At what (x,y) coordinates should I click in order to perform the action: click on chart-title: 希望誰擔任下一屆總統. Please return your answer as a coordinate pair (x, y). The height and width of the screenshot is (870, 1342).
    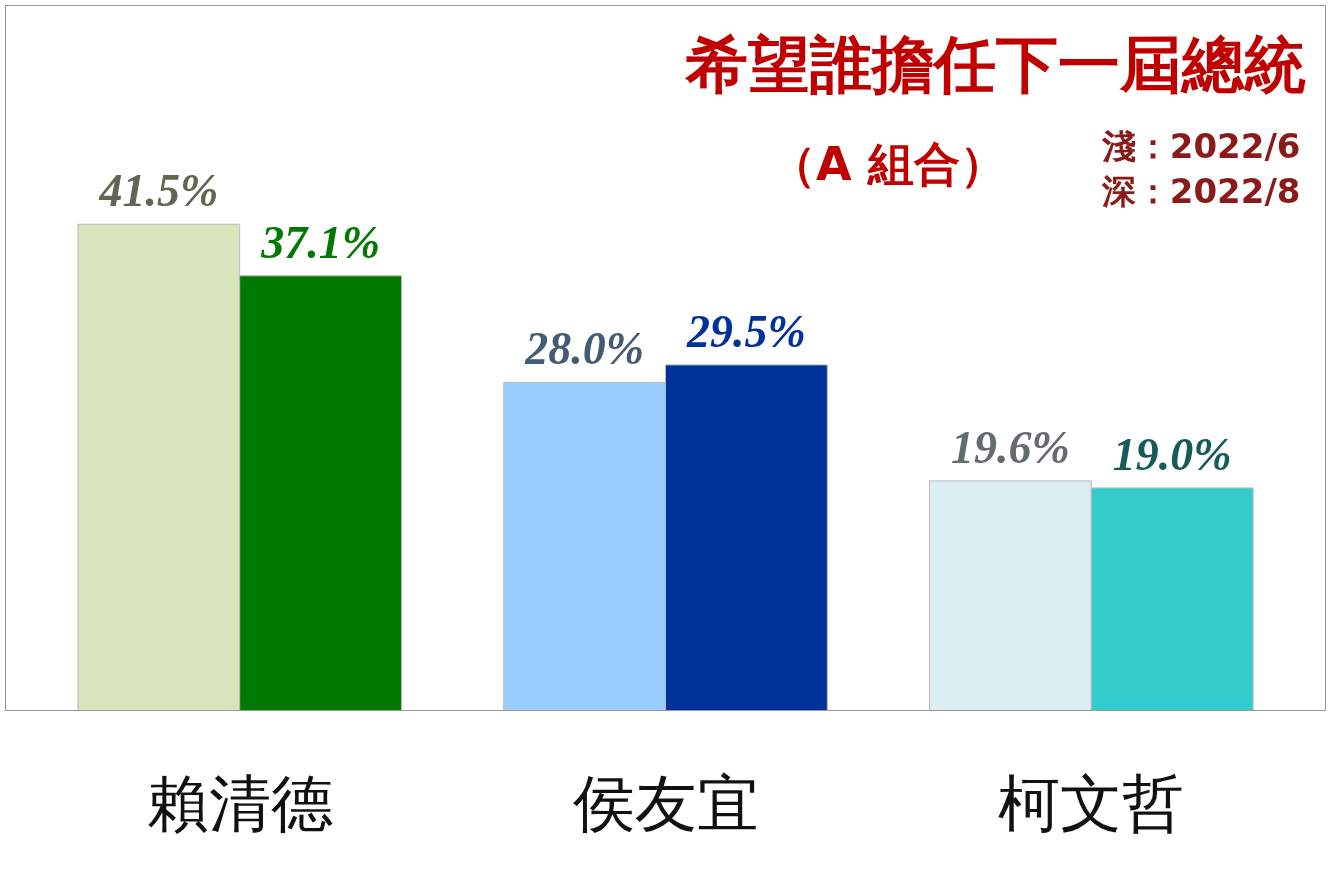
    Looking at the image, I should click on (994, 64).